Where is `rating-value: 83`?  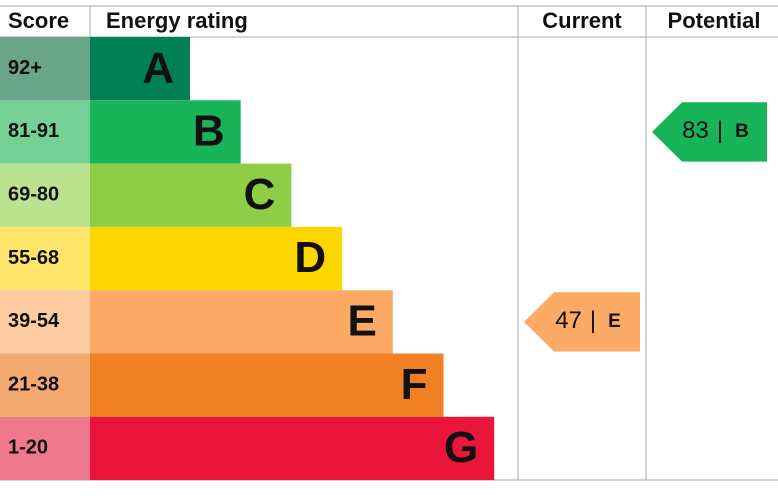
rating-value: 83 is located at coordinates (695, 130).